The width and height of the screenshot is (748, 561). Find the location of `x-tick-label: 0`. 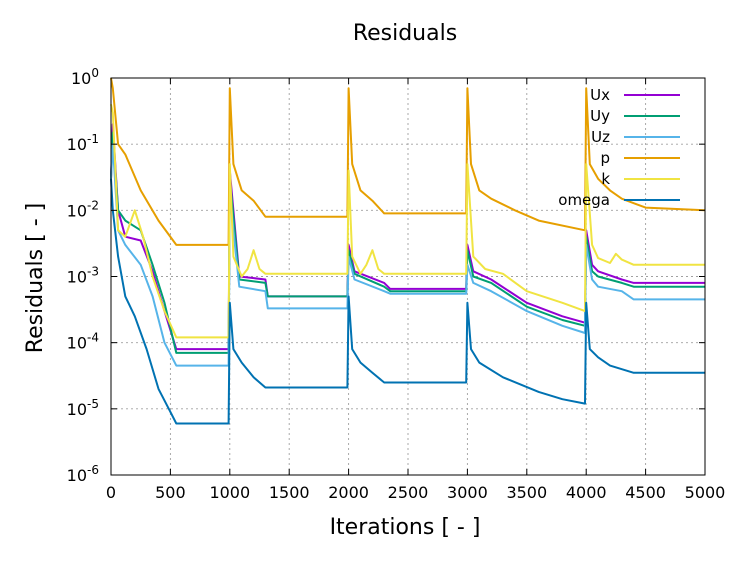

x-tick-label: 0 is located at coordinates (111, 492).